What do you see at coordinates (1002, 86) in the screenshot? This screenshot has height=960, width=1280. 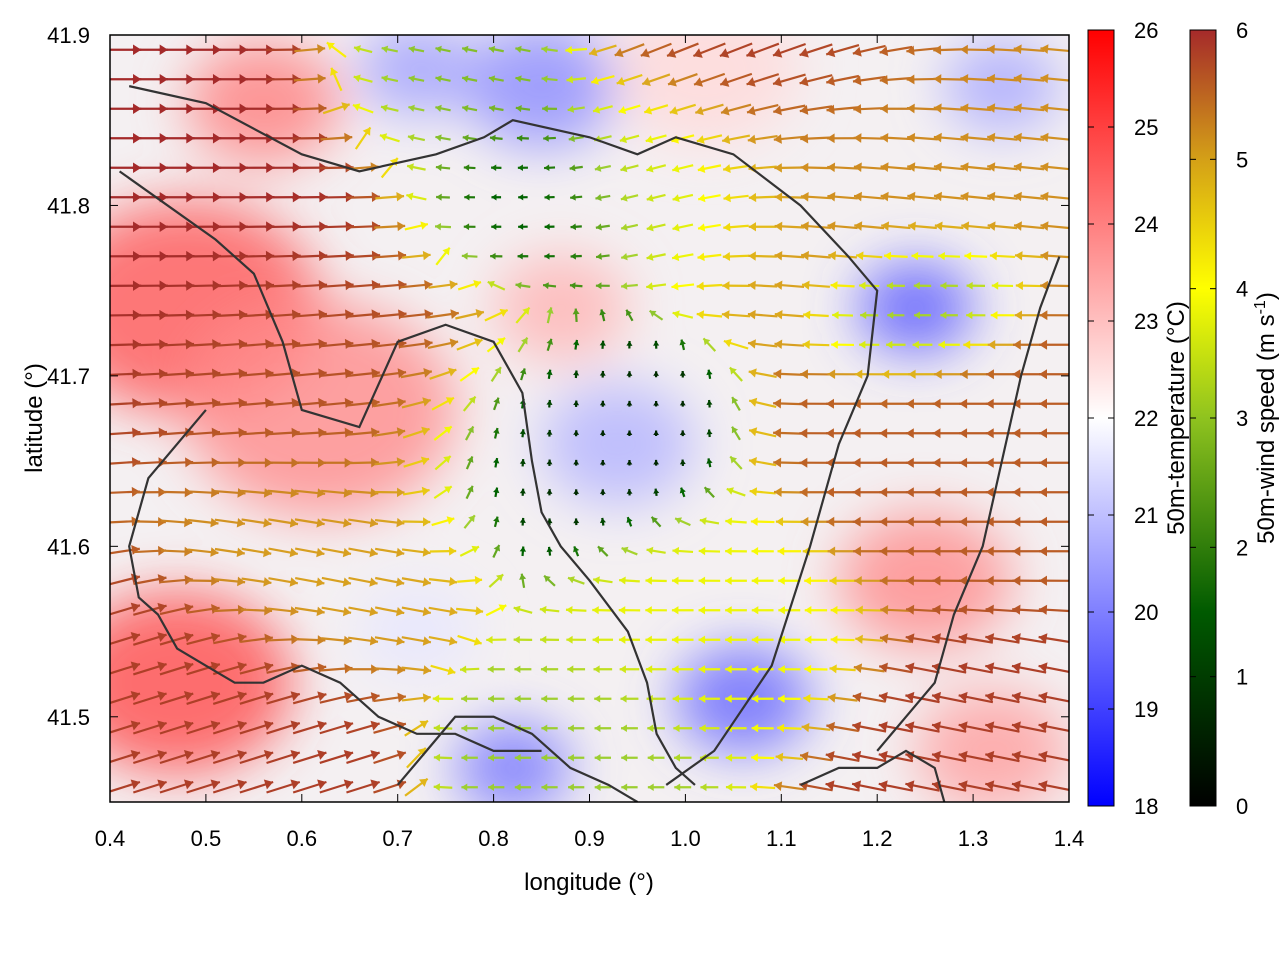 I see `temperature-zone` at bounding box center [1002, 86].